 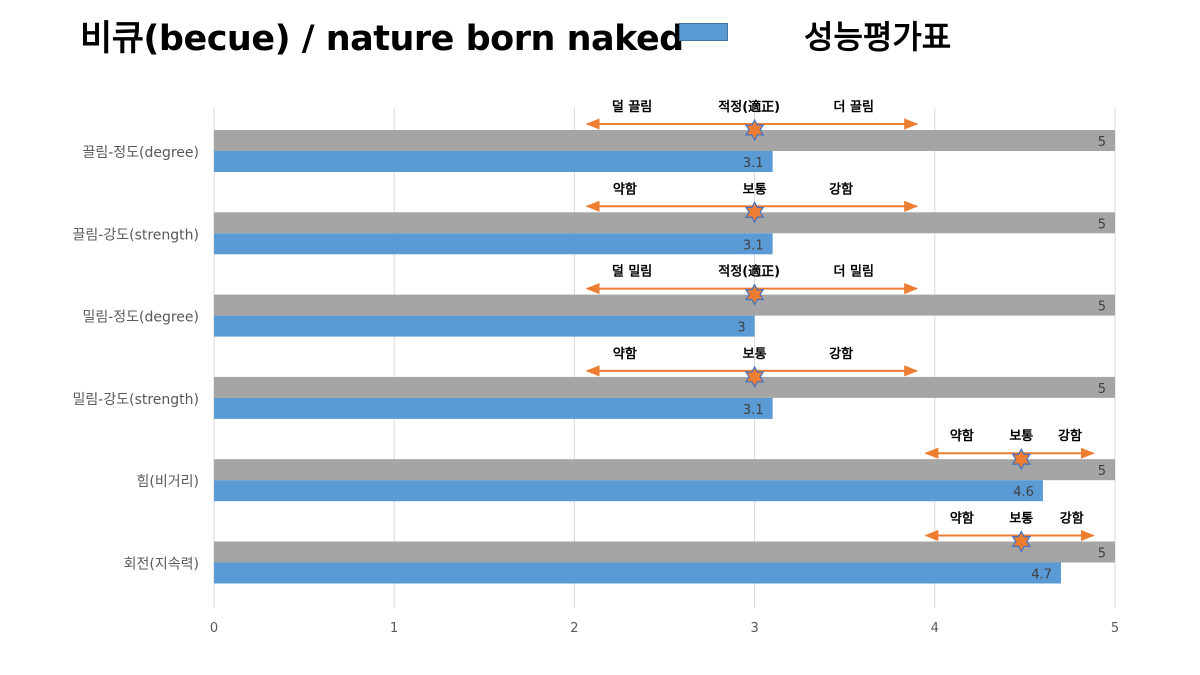 I want to click on x-tick-label: 3, so click(x=754, y=628).